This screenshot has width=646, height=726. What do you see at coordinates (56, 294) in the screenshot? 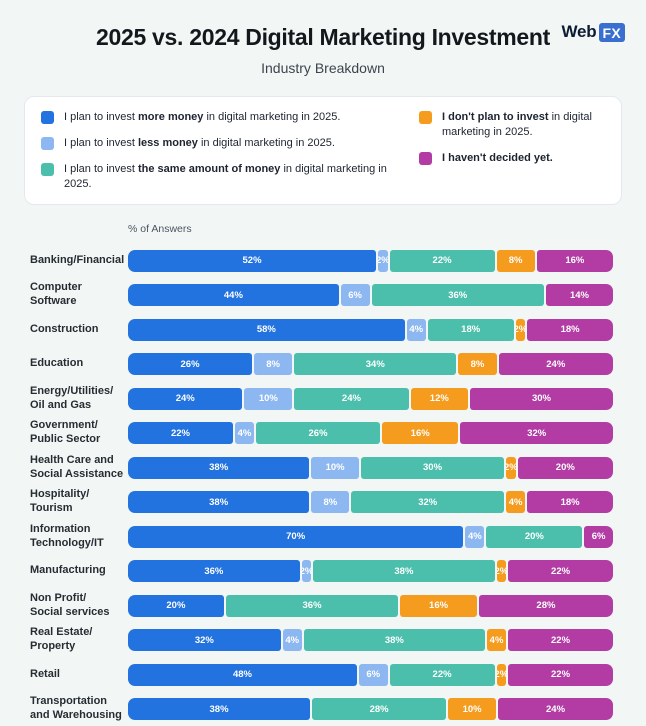
I see `row-label: Computer Software` at bounding box center [56, 294].